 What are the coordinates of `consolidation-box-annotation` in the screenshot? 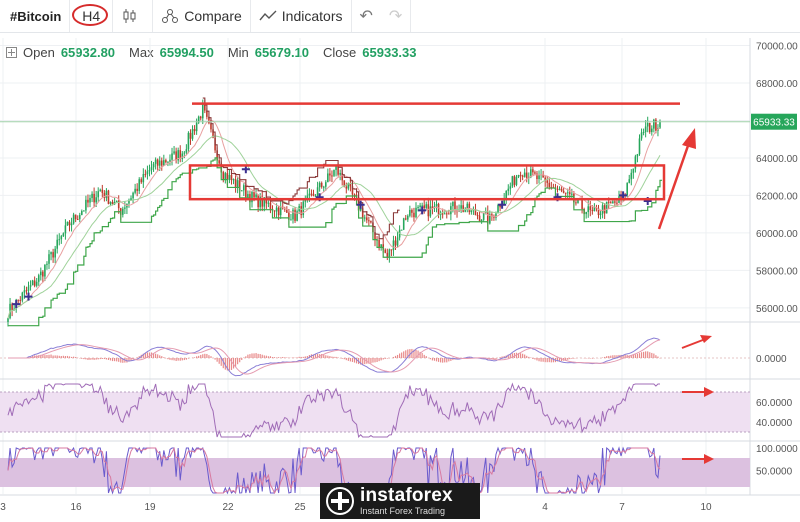 It's located at (427, 182).